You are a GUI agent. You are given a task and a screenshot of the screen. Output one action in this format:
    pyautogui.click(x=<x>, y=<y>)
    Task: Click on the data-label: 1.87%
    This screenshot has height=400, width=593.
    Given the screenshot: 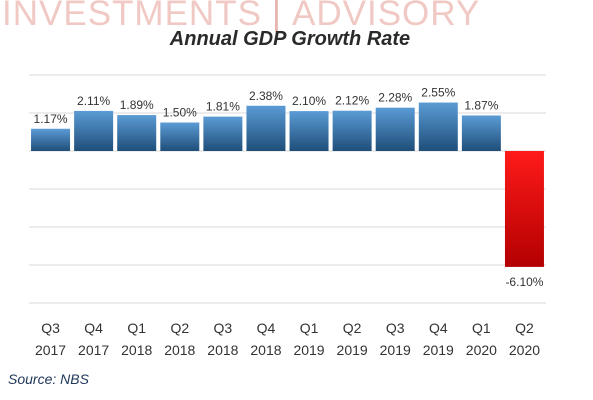 What is the action you would take?
    pyautogui.click(x=481, y=105)
    